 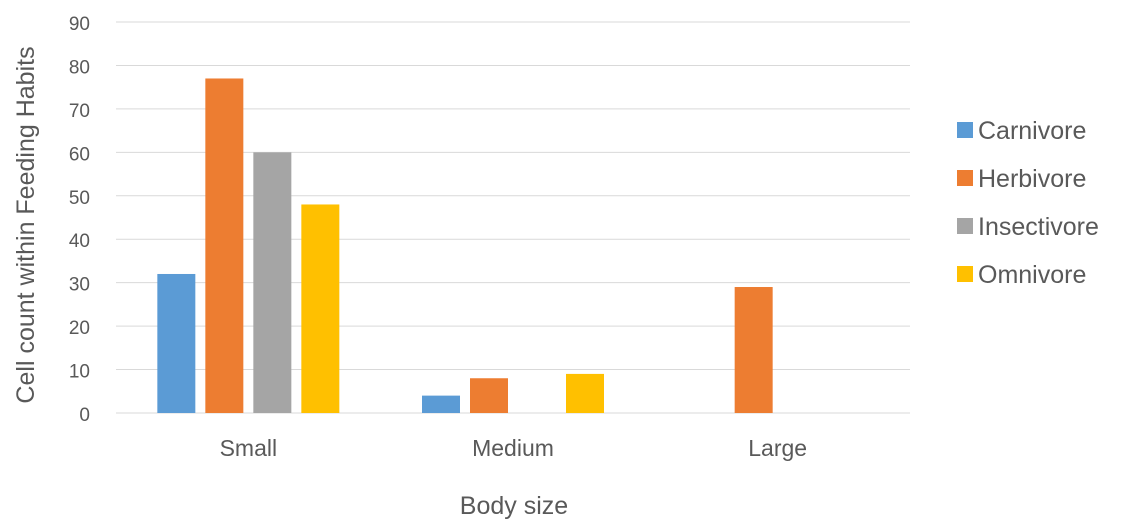 I want to click on y-tick-label: 40, so click(x=79, y=241).